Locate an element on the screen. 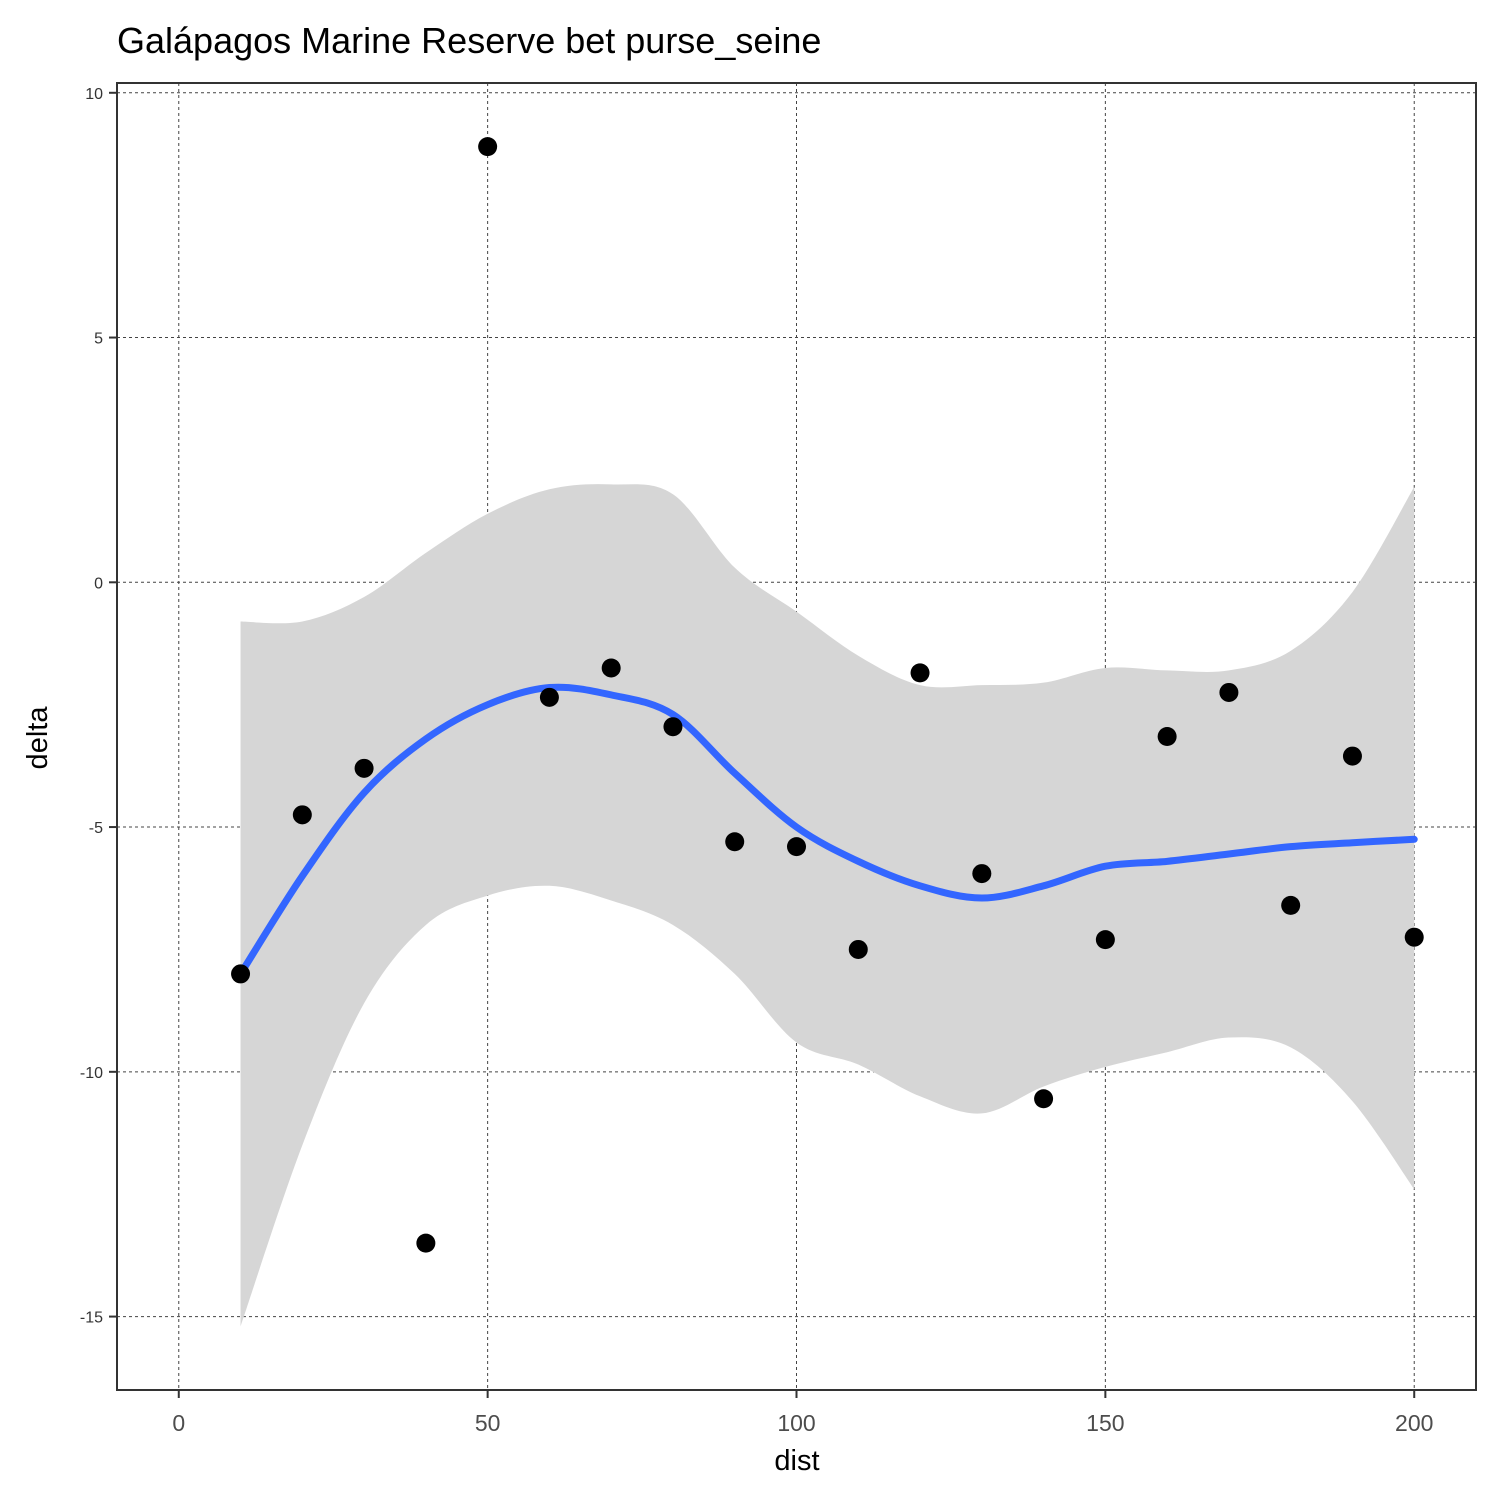 This screenshot has width=1500, height=1500. y-tick-label: -15 is located at coordinates (91, 1318).